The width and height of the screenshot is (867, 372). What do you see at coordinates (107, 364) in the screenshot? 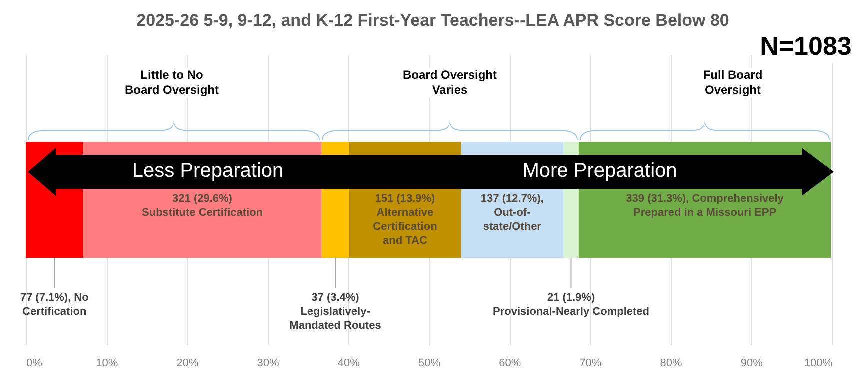
I see `x-tick-label: 10%` at bounding box center [107, 364].